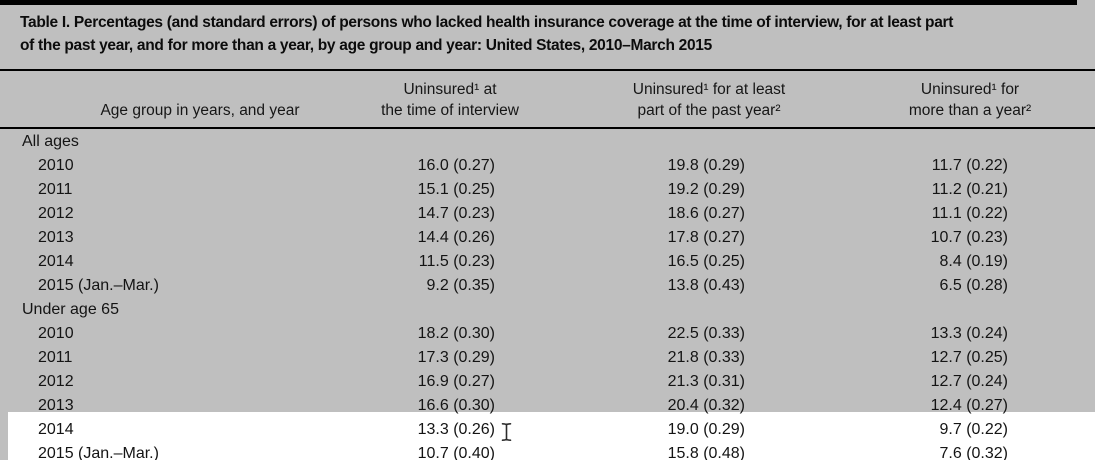 The width and height of the screenshot is (1095, 460). What do you see at coordinates (50, 141) in the screenshot?
I see `group-label: All ages` at bounding box center [50, 141].